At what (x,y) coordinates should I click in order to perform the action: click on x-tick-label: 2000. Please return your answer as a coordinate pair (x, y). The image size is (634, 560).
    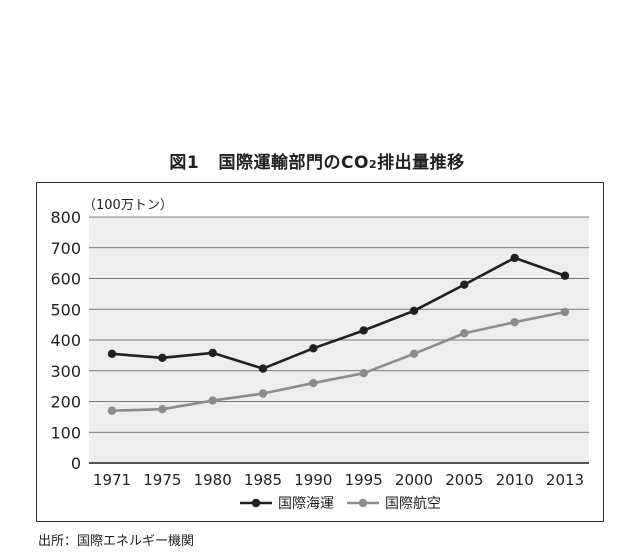
    Looking at the image, I should click on (414, 480).